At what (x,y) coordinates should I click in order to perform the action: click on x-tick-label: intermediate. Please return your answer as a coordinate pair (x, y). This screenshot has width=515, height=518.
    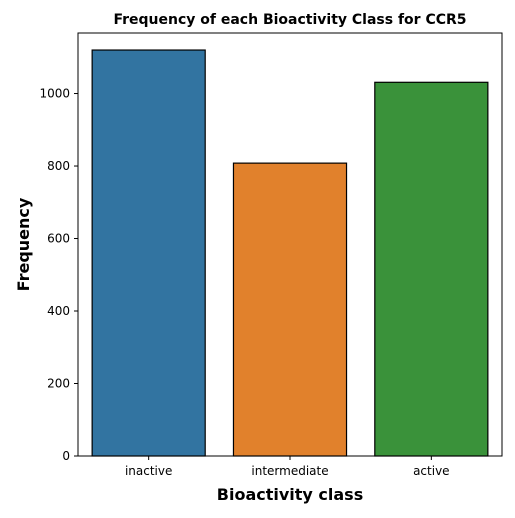
    Looking at the image, I should click on (289, 471).